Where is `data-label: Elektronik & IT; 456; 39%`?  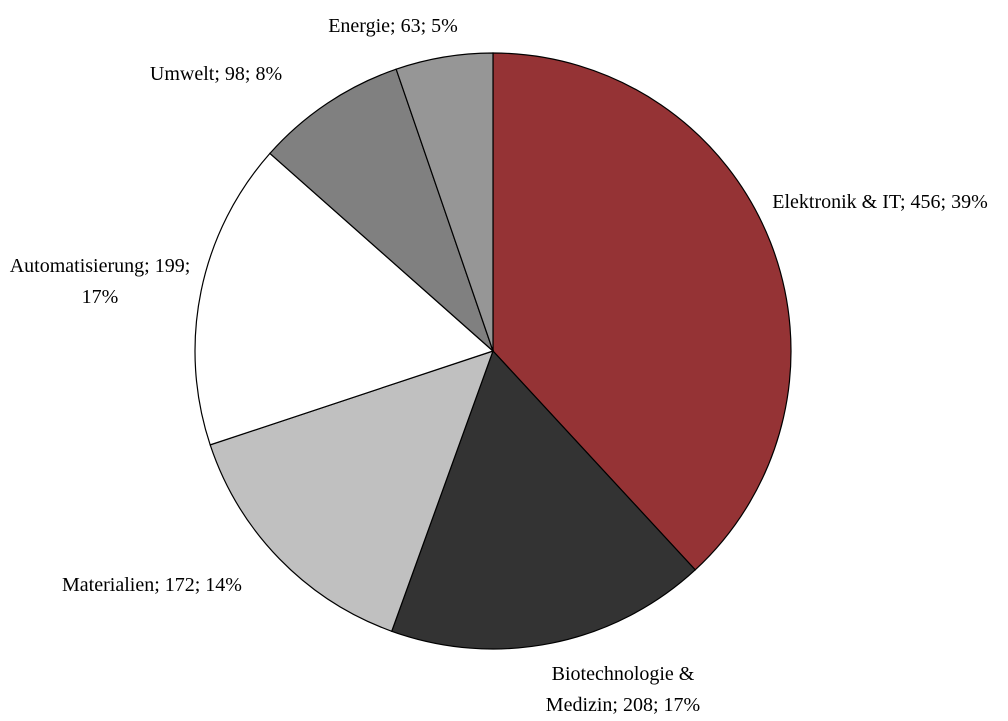
data-label: Elektronik & IT; 456; 39% is located at coordinates (880, 202).